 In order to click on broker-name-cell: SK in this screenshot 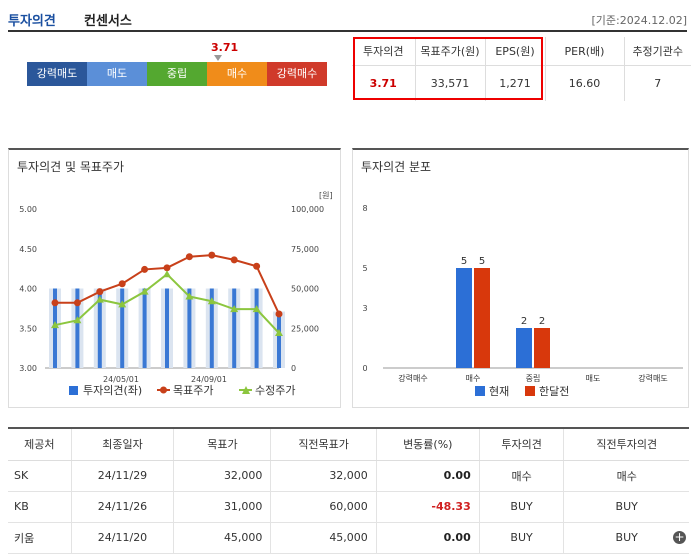, I will do `click(40, 476)`.